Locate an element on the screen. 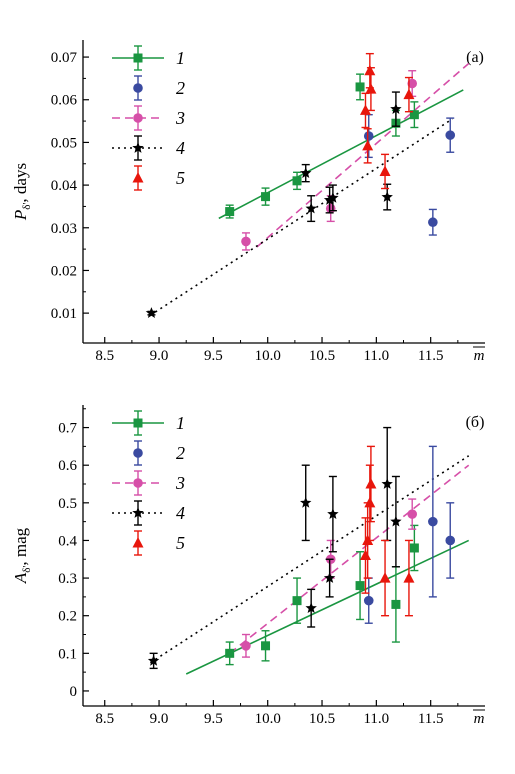  legend-label: 2 is located at coordinates (180, 453).